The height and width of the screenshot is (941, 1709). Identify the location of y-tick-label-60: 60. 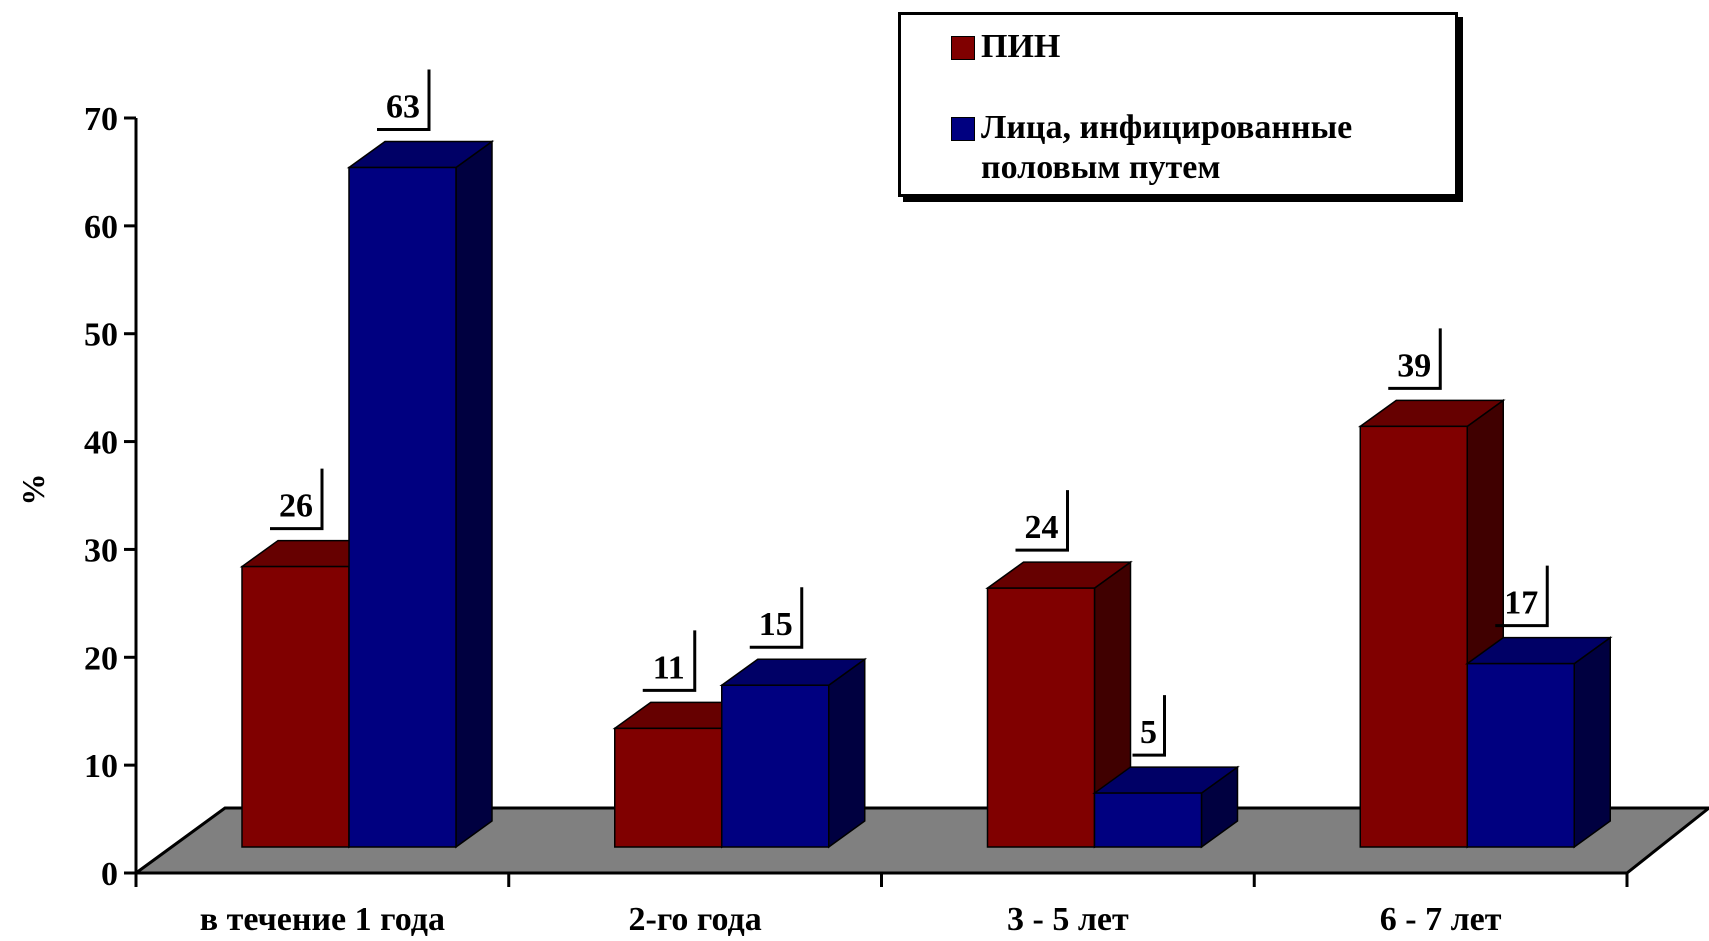
(101, 227).